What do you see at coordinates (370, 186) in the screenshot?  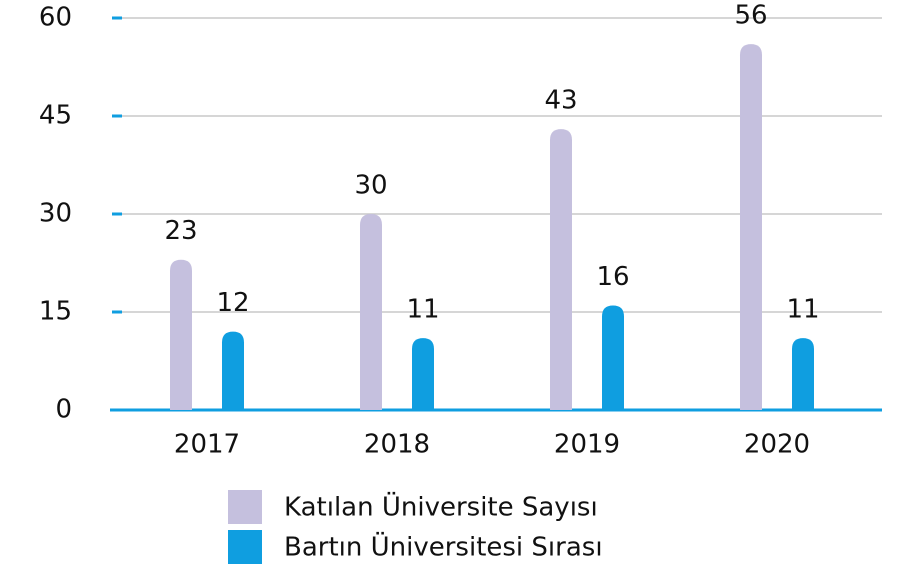 I see `value-label: 30` at bounding box center [370, 186].